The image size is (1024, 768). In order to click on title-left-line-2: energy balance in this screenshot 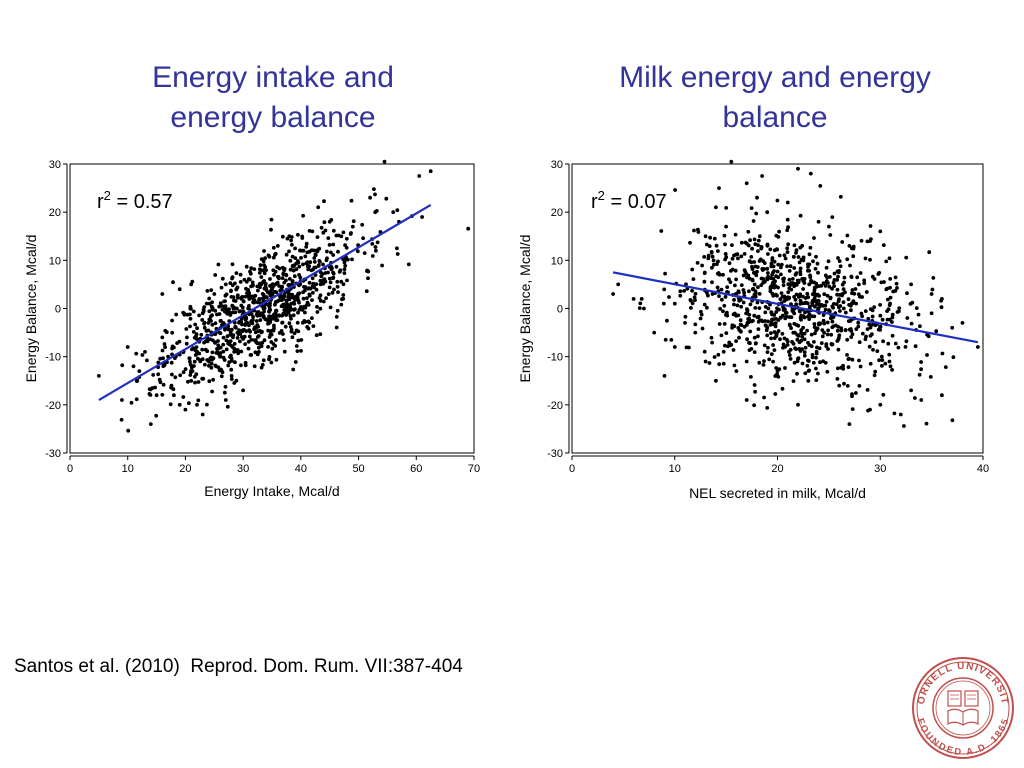, I will do `click(273, 117)`.